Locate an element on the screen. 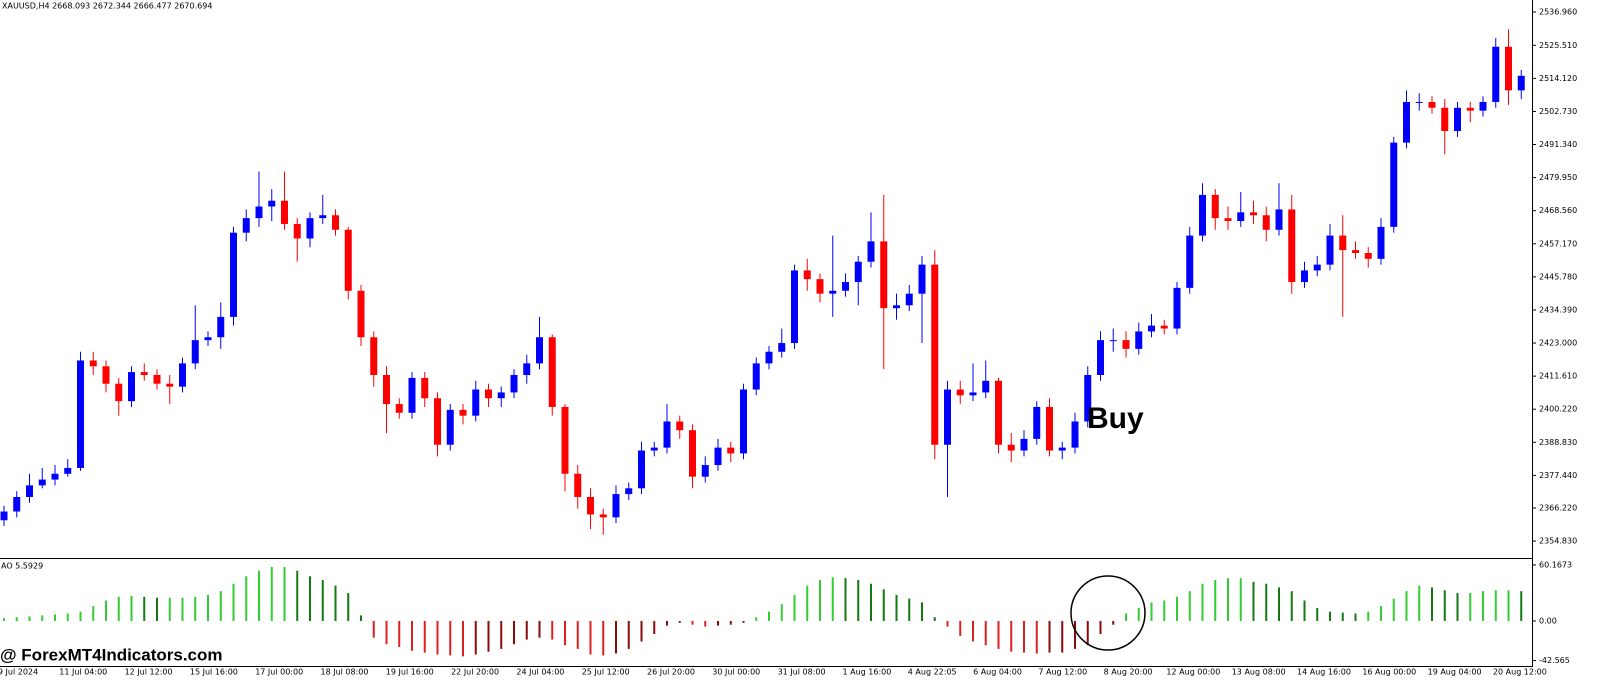  y-tick-label: 2388.830 is located at coordinates (1558, 442).